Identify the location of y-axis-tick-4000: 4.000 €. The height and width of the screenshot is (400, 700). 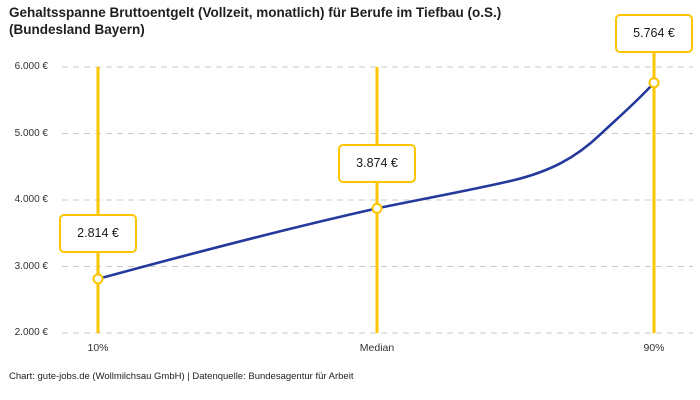
(31, 199).